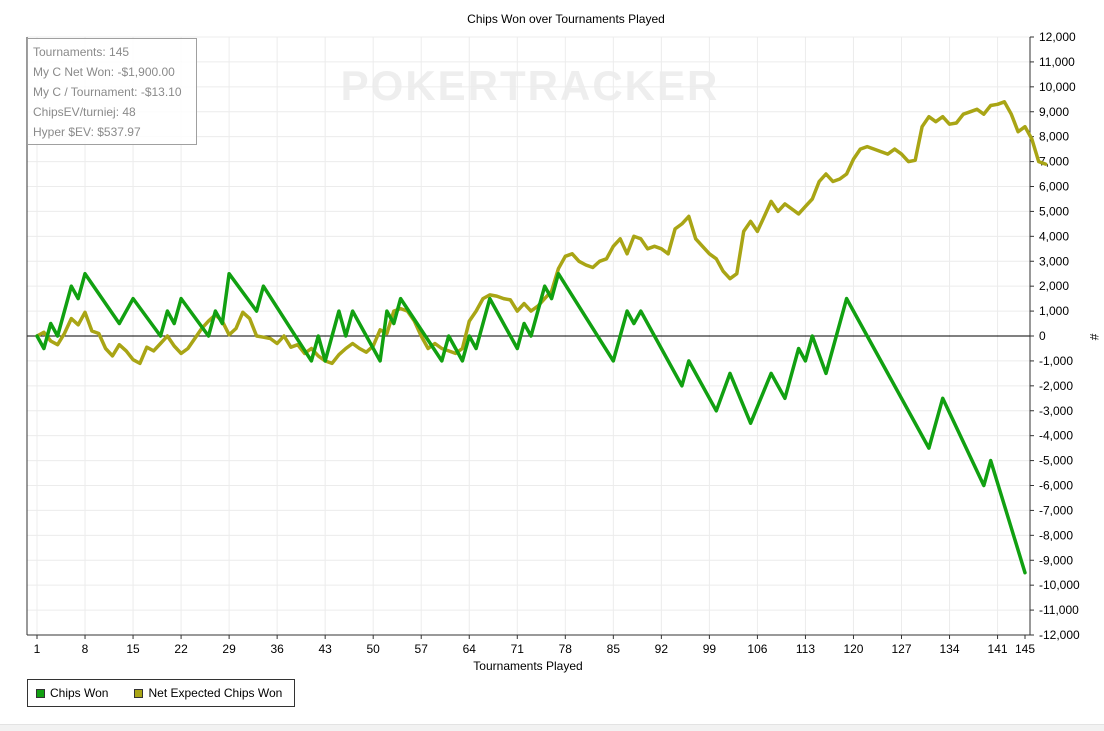 The image size is (1104, 731). I want to click on y-tick-label: -11,000, so click(1059, 610).